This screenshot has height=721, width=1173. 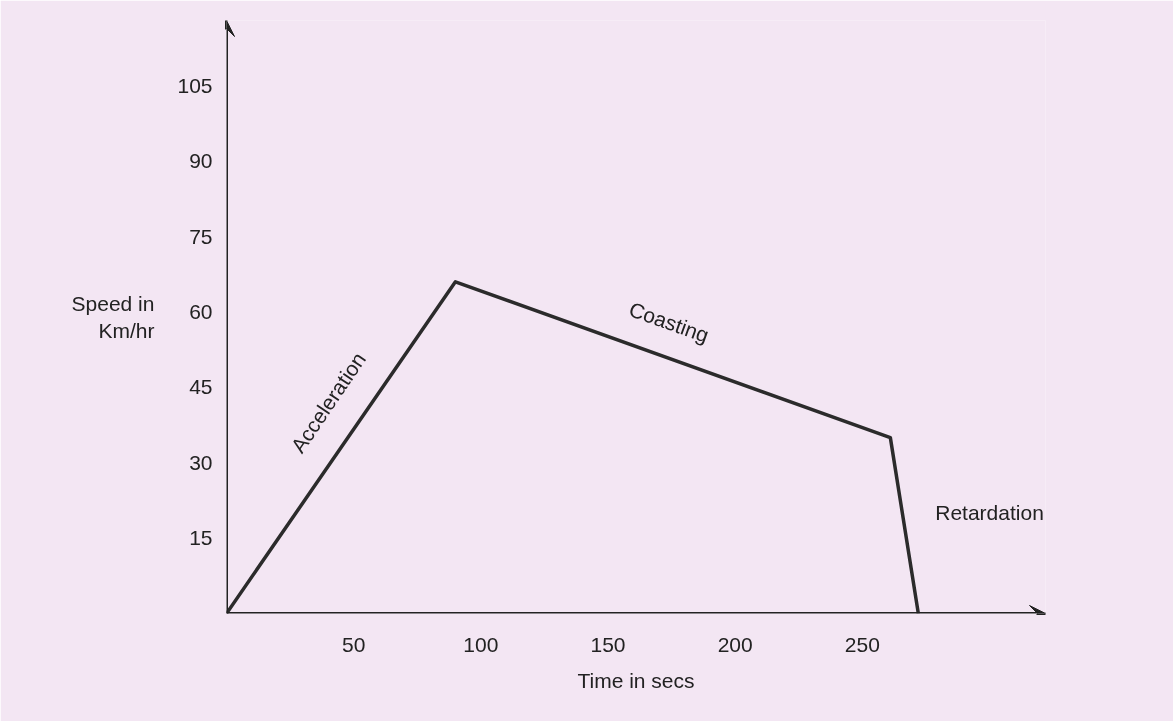 I want to click on x-tick-label: 150, so click(x=608, y=644).